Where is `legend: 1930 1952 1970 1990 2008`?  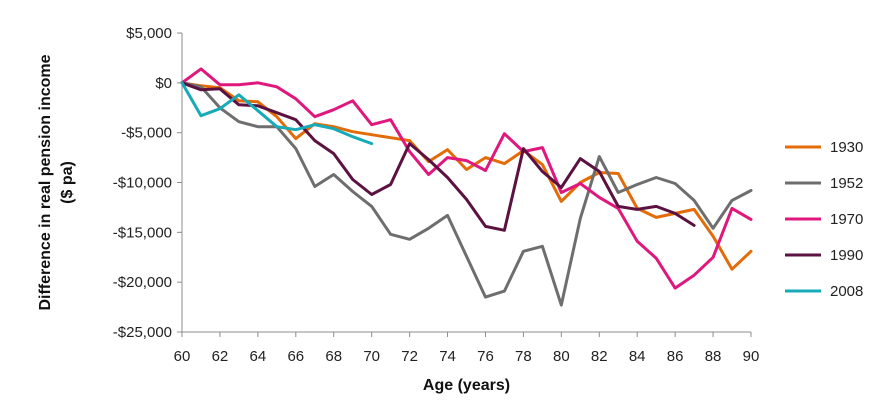
legend: 1930 1952 1970 1990 2008 is located at coordinates (824, 219).